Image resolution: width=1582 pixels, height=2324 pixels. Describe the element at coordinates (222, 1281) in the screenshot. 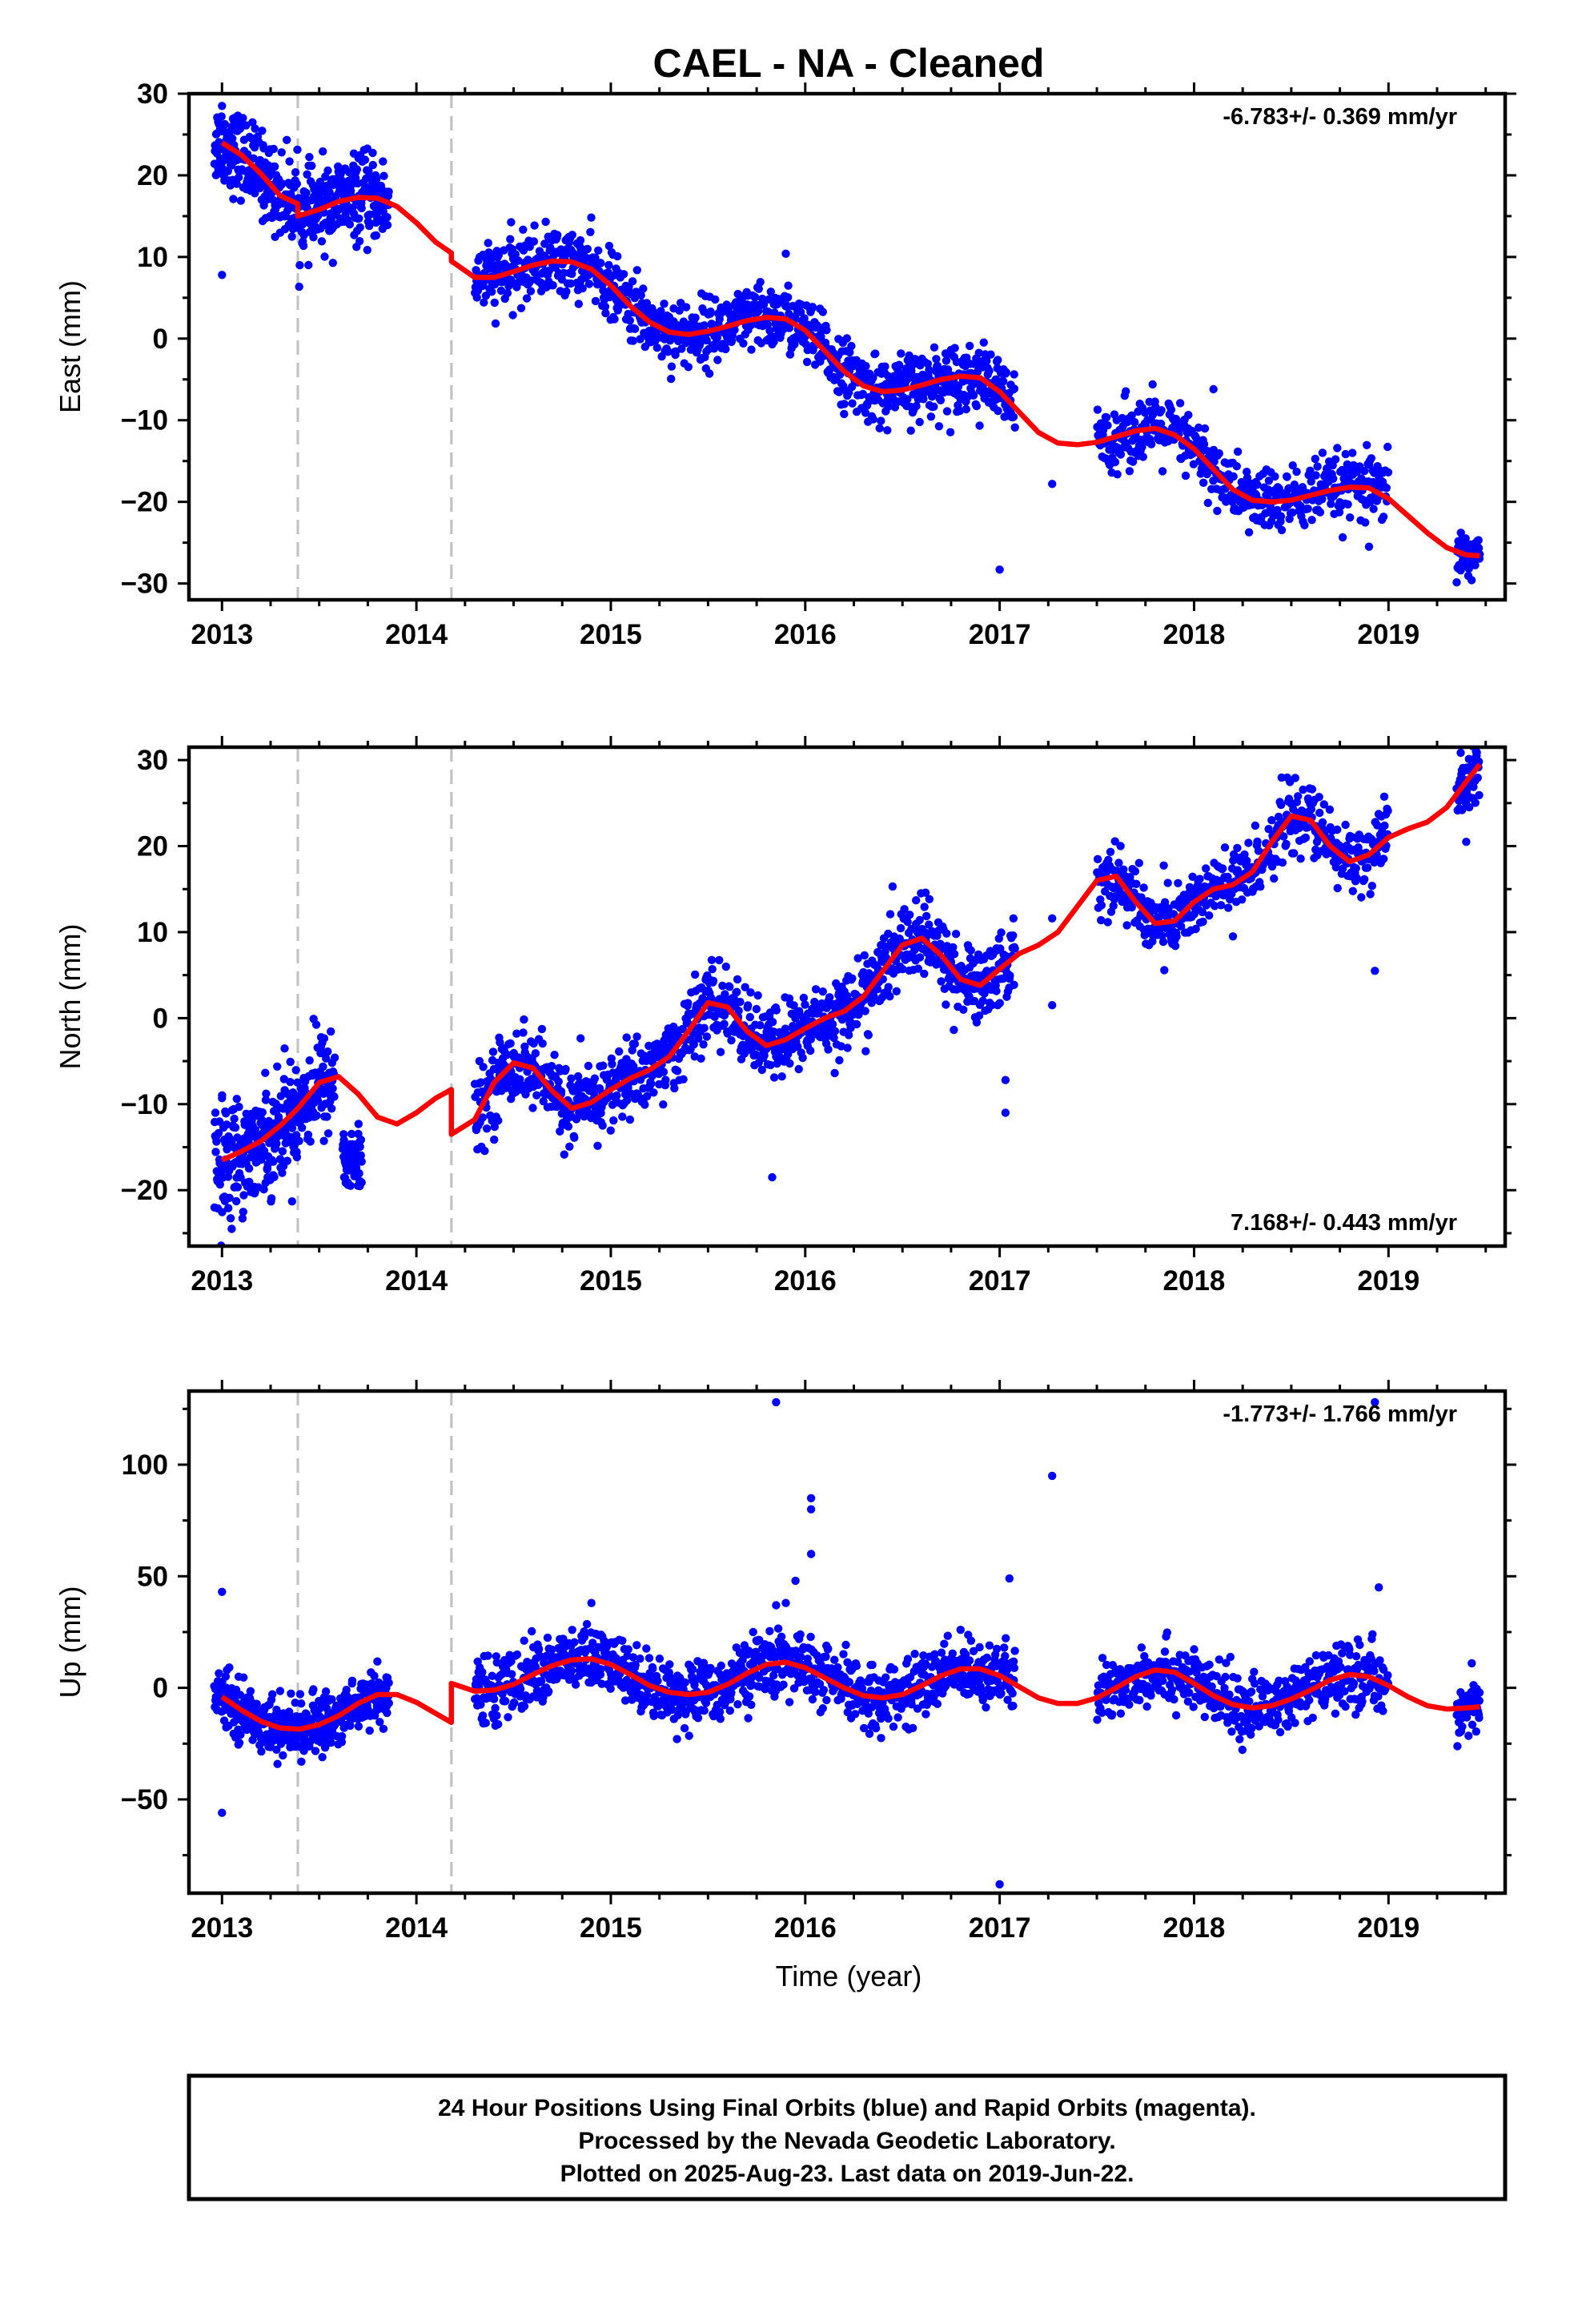

I see `x-tick-label: 2013` at that location.